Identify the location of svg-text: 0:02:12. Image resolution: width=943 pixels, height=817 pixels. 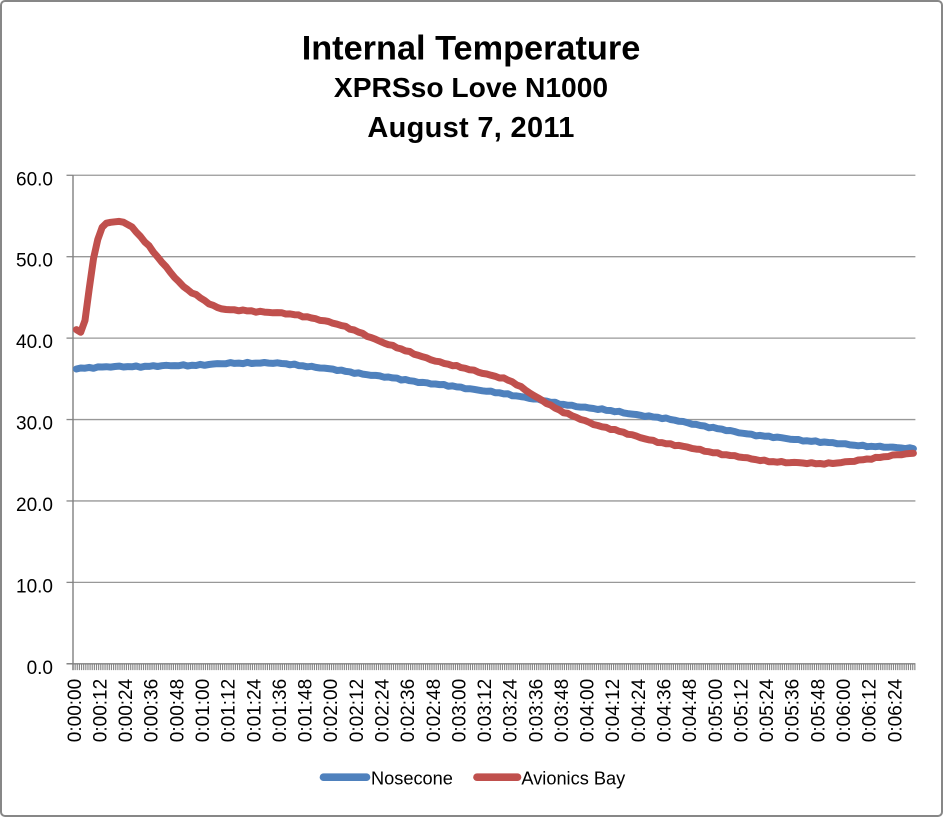
(357, 710).